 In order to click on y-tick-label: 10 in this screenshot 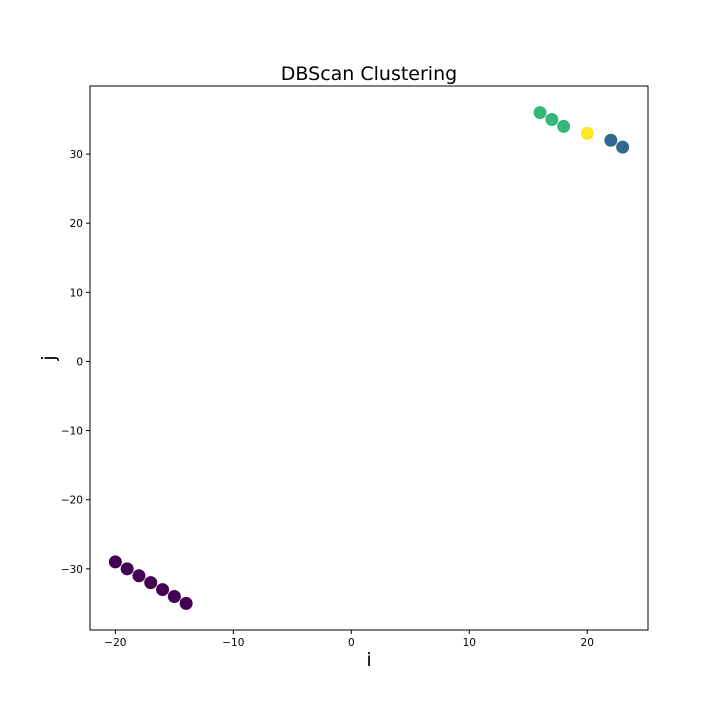, I will do `click(76, 293)`.